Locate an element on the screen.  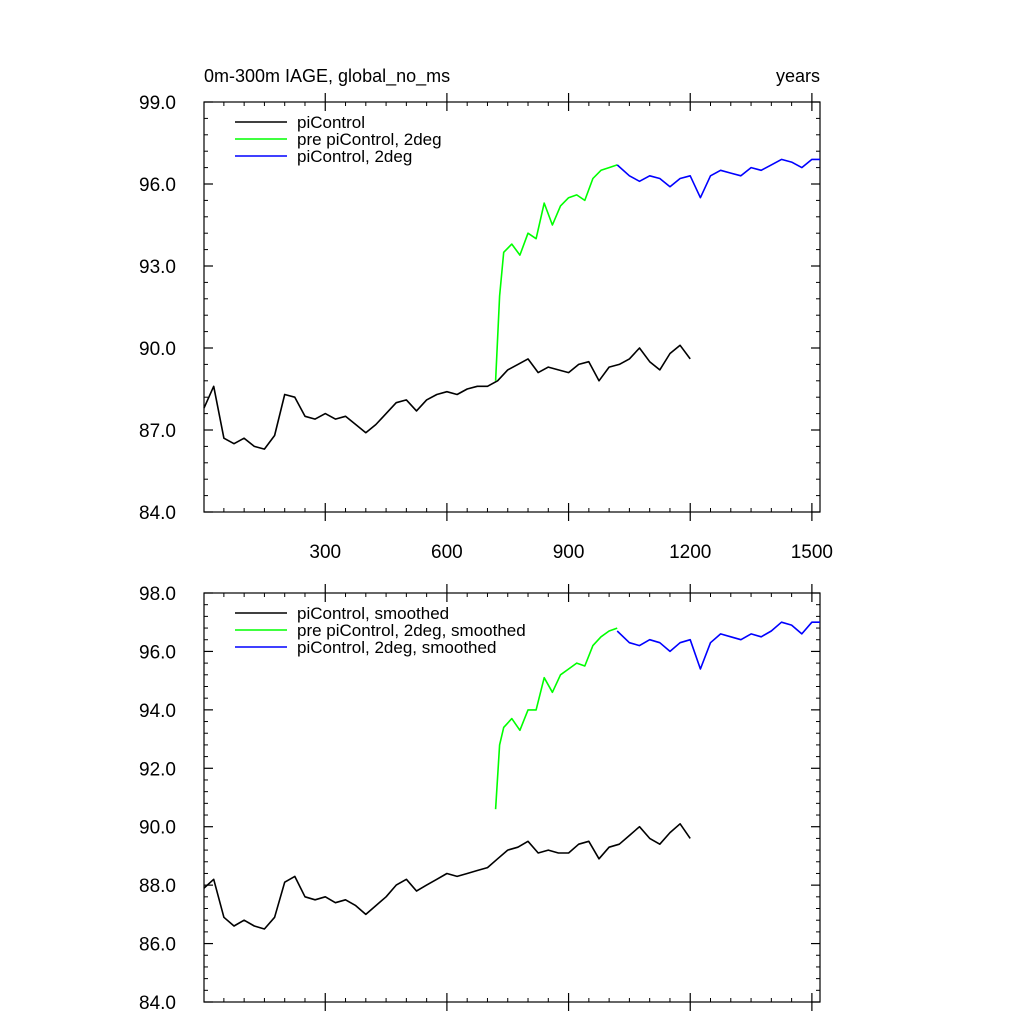
y-tick-label: 94.0 is located at coordinates (157, 711).